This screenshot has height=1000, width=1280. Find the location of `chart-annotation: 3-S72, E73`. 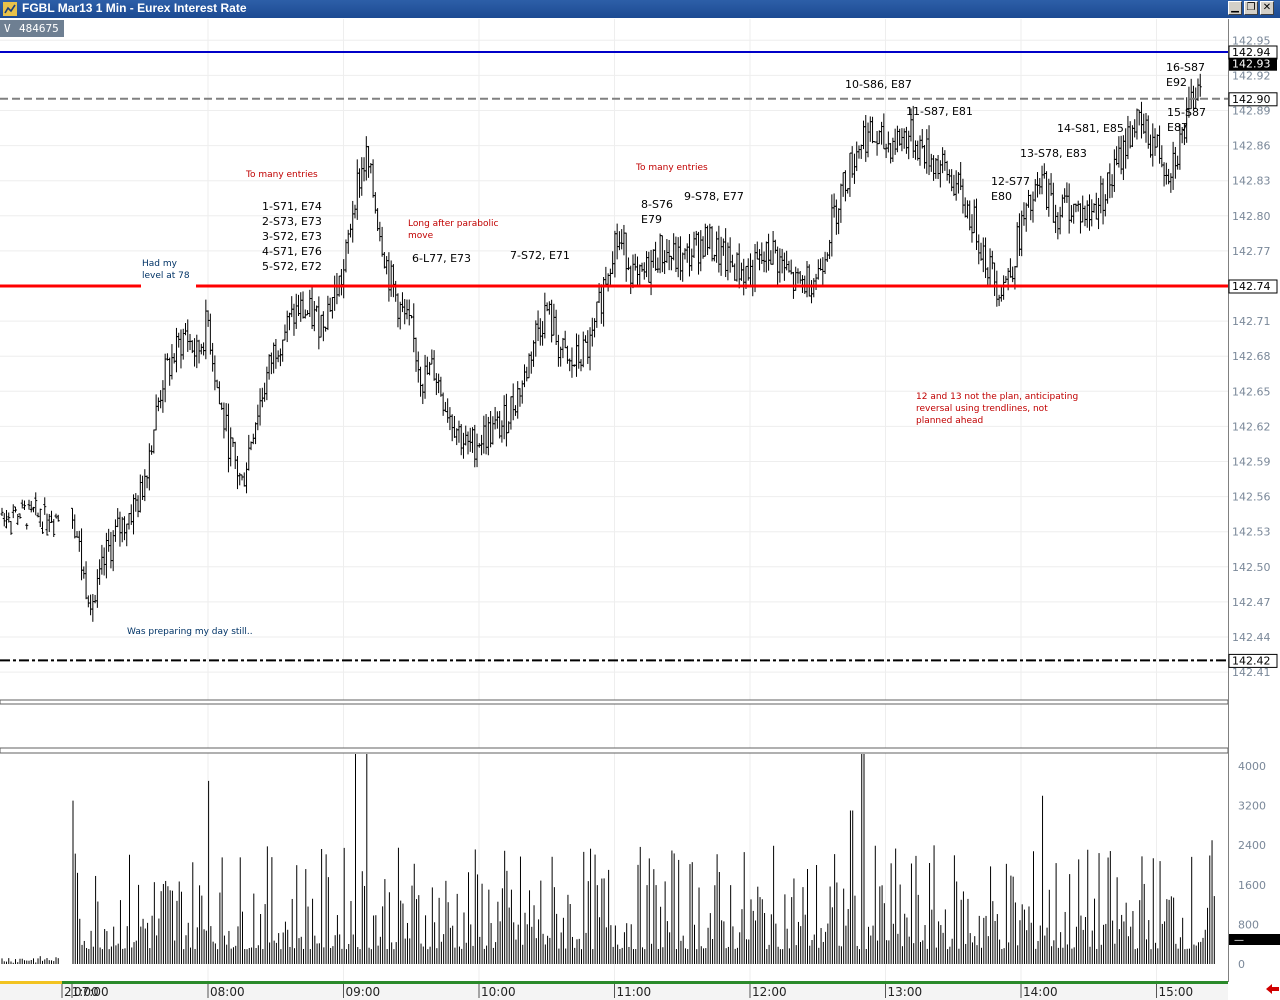

chart-annotation: 3-S72, E73 is located at coordinates (292, 236).